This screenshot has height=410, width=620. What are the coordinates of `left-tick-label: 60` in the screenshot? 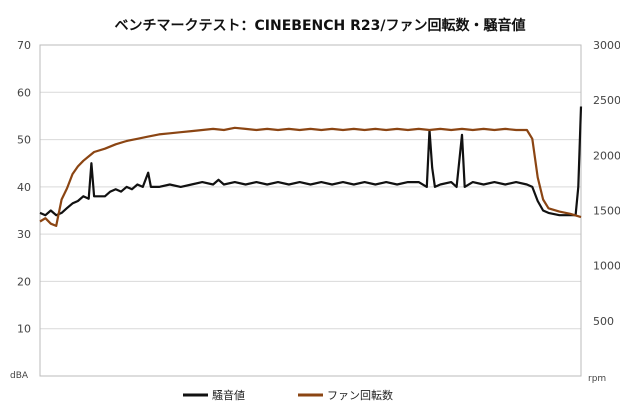 It's located at (24, 92).